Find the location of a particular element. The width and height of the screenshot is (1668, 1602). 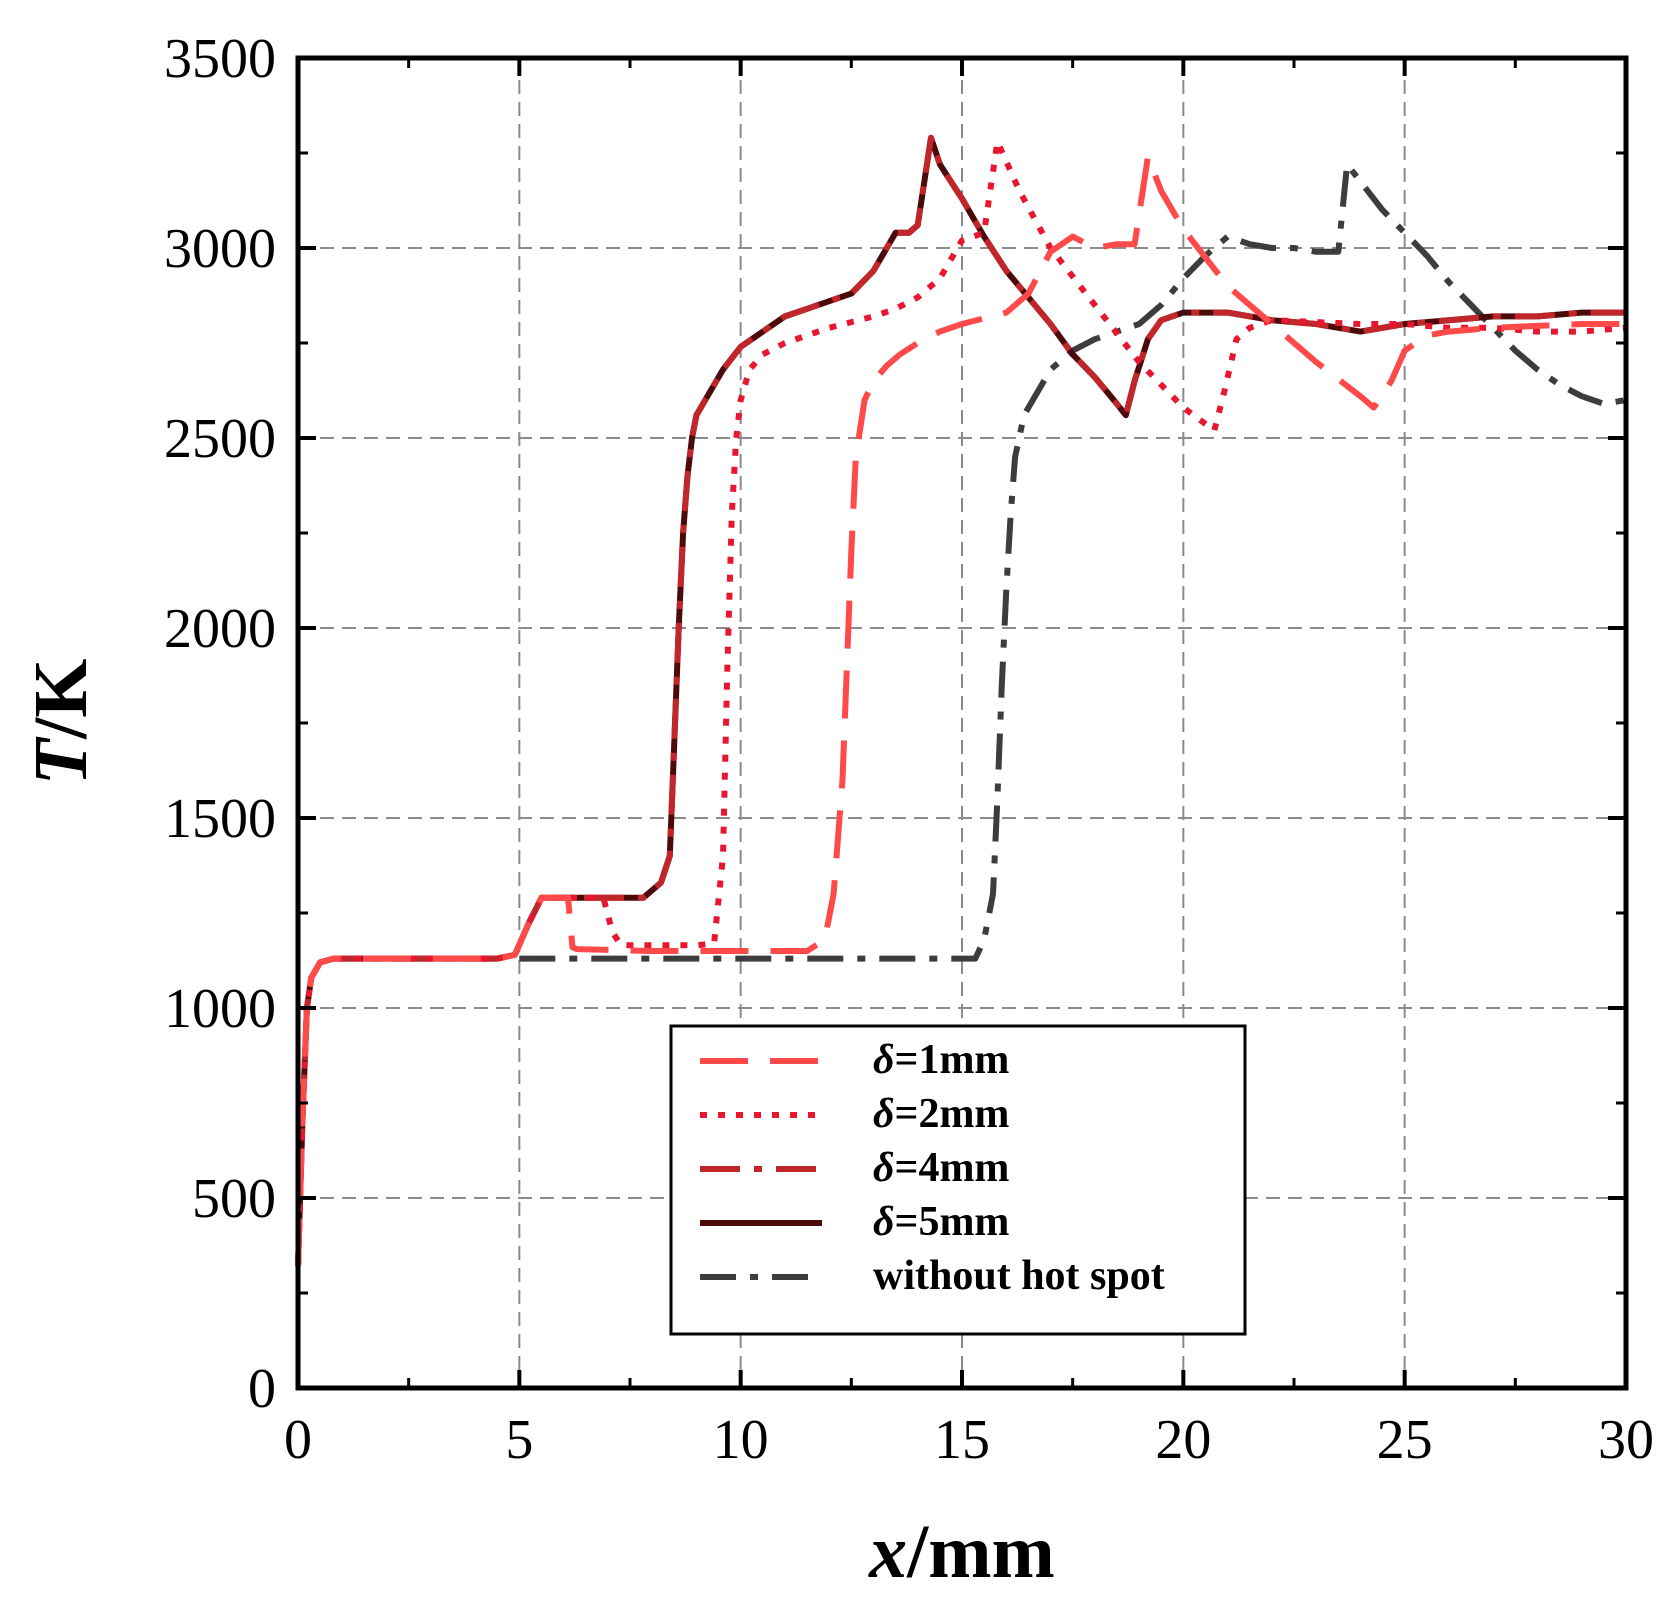

x-axis-unit: /mm is located at coordinates (980, 1552).